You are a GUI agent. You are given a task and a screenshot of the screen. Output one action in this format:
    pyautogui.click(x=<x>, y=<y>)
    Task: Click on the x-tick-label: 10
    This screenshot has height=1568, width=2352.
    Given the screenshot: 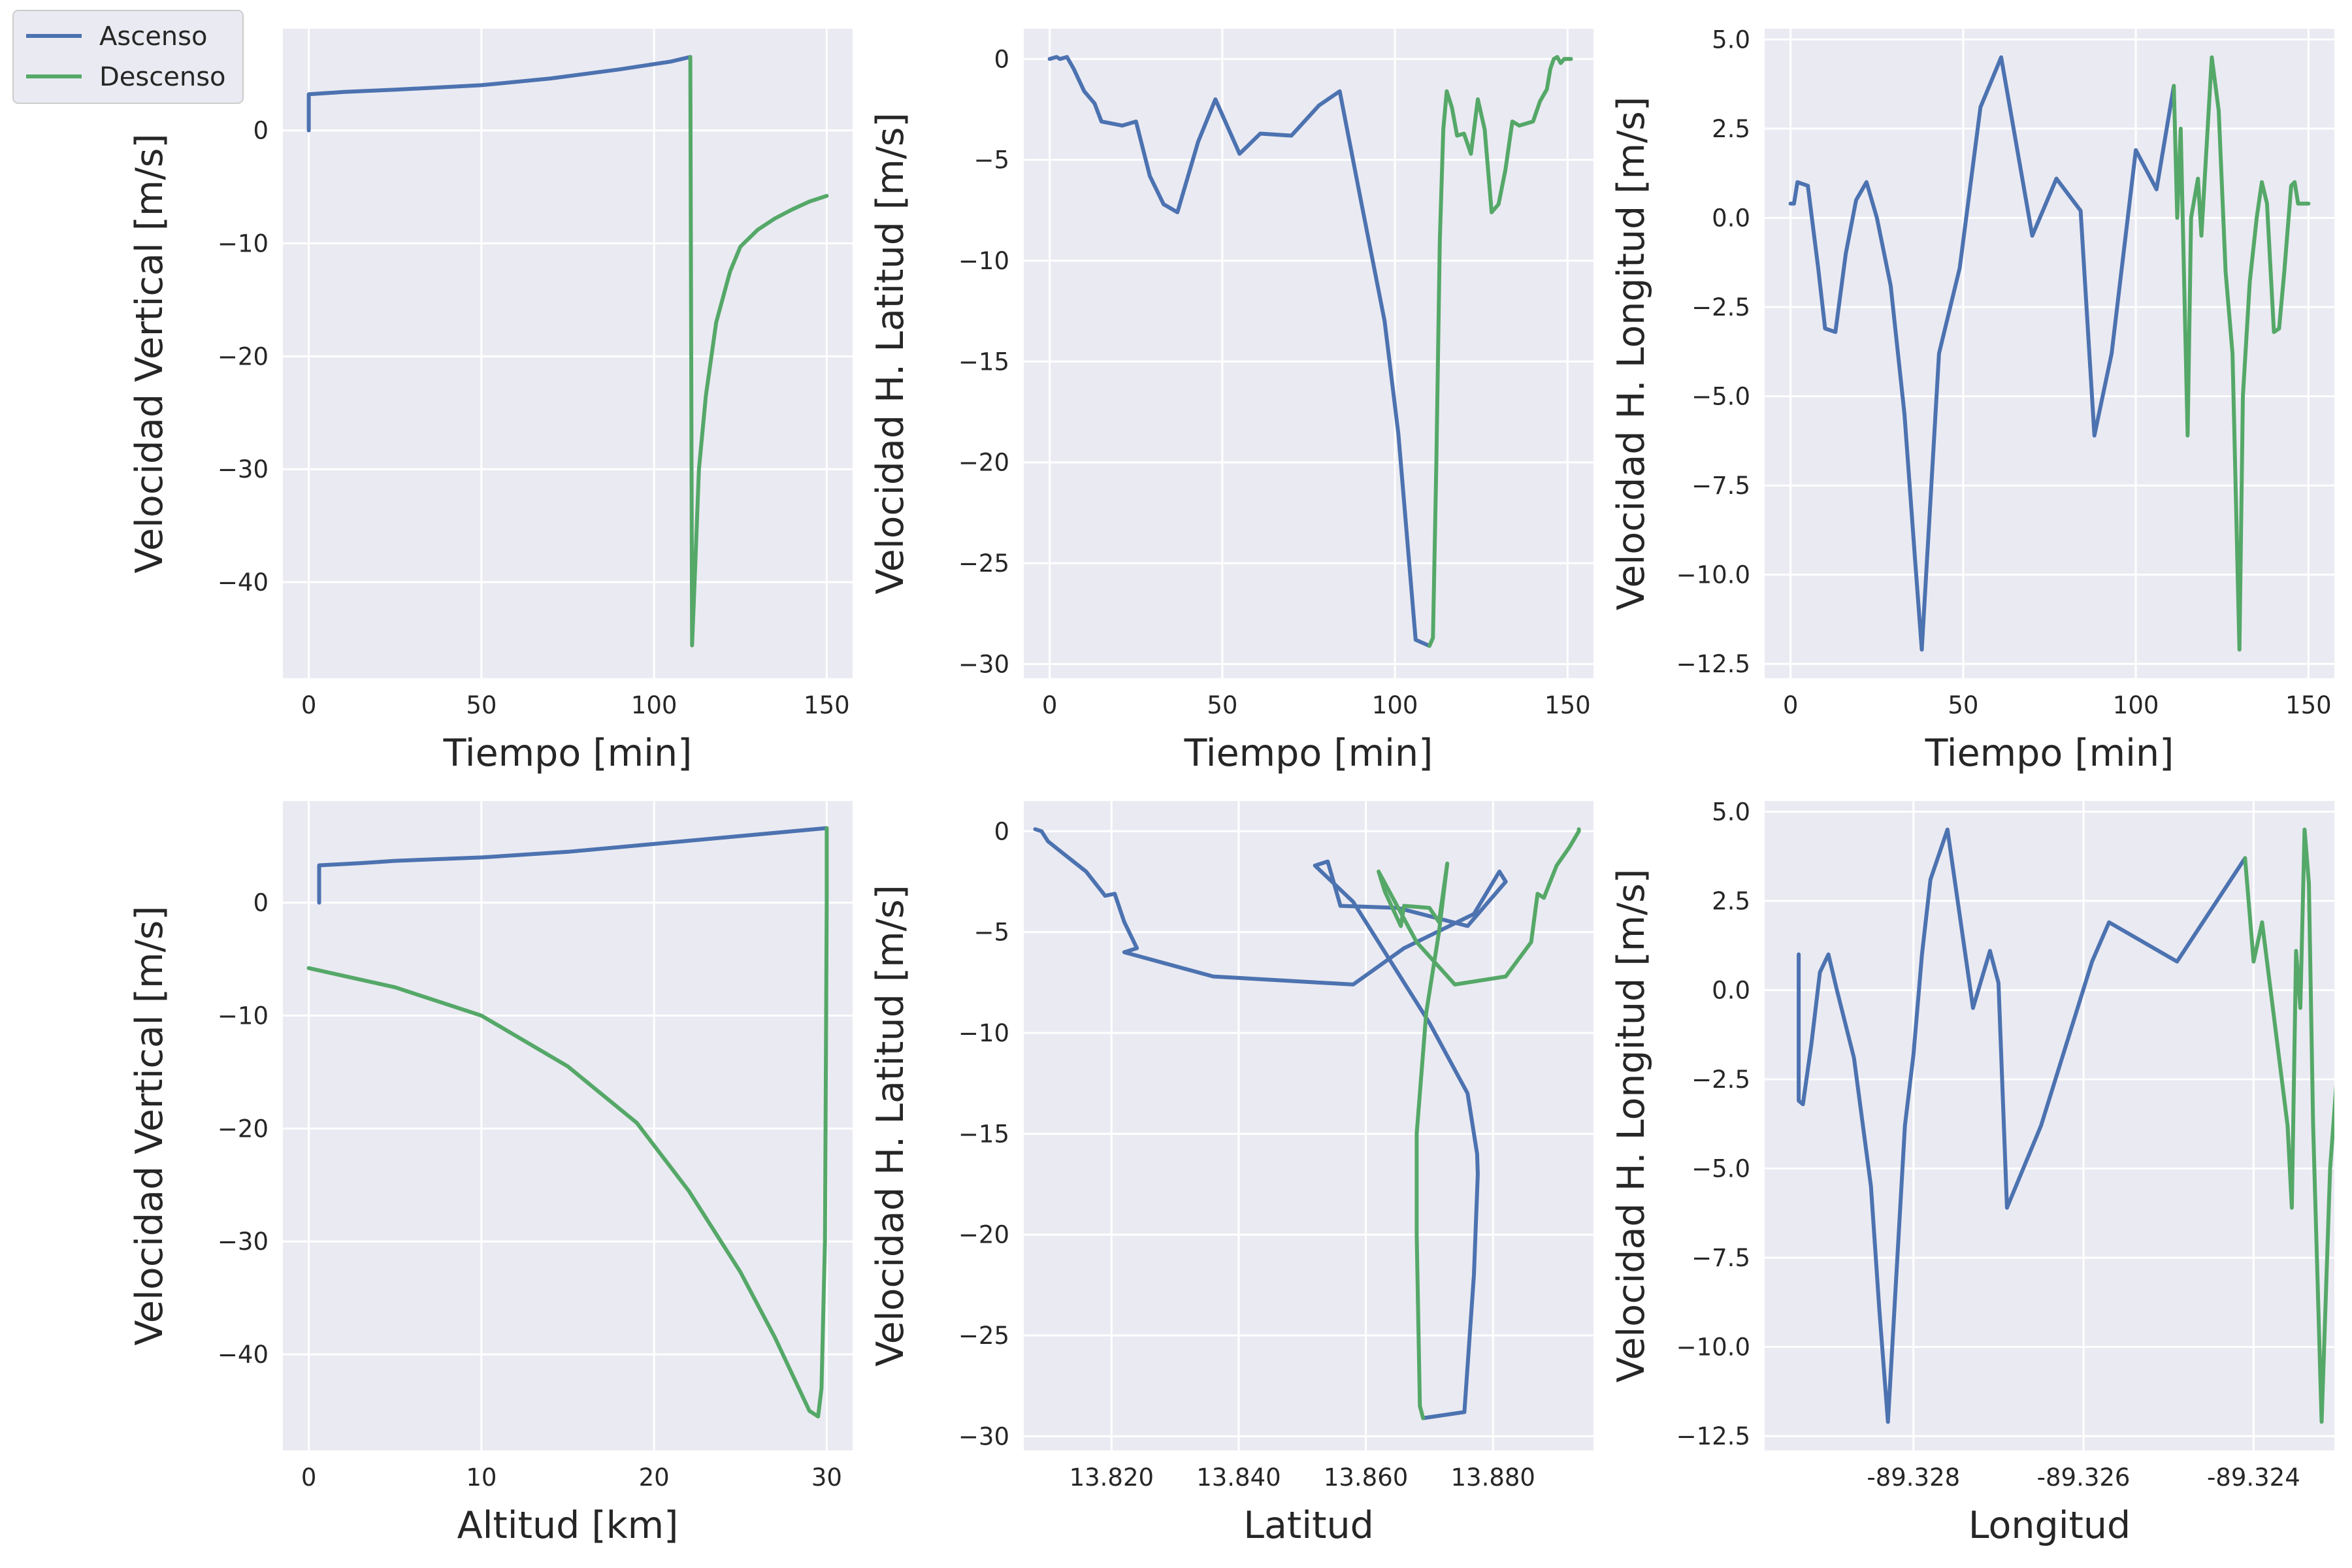 What is the action you would take?
    pyautogui.click(x=481, y=1477)
    